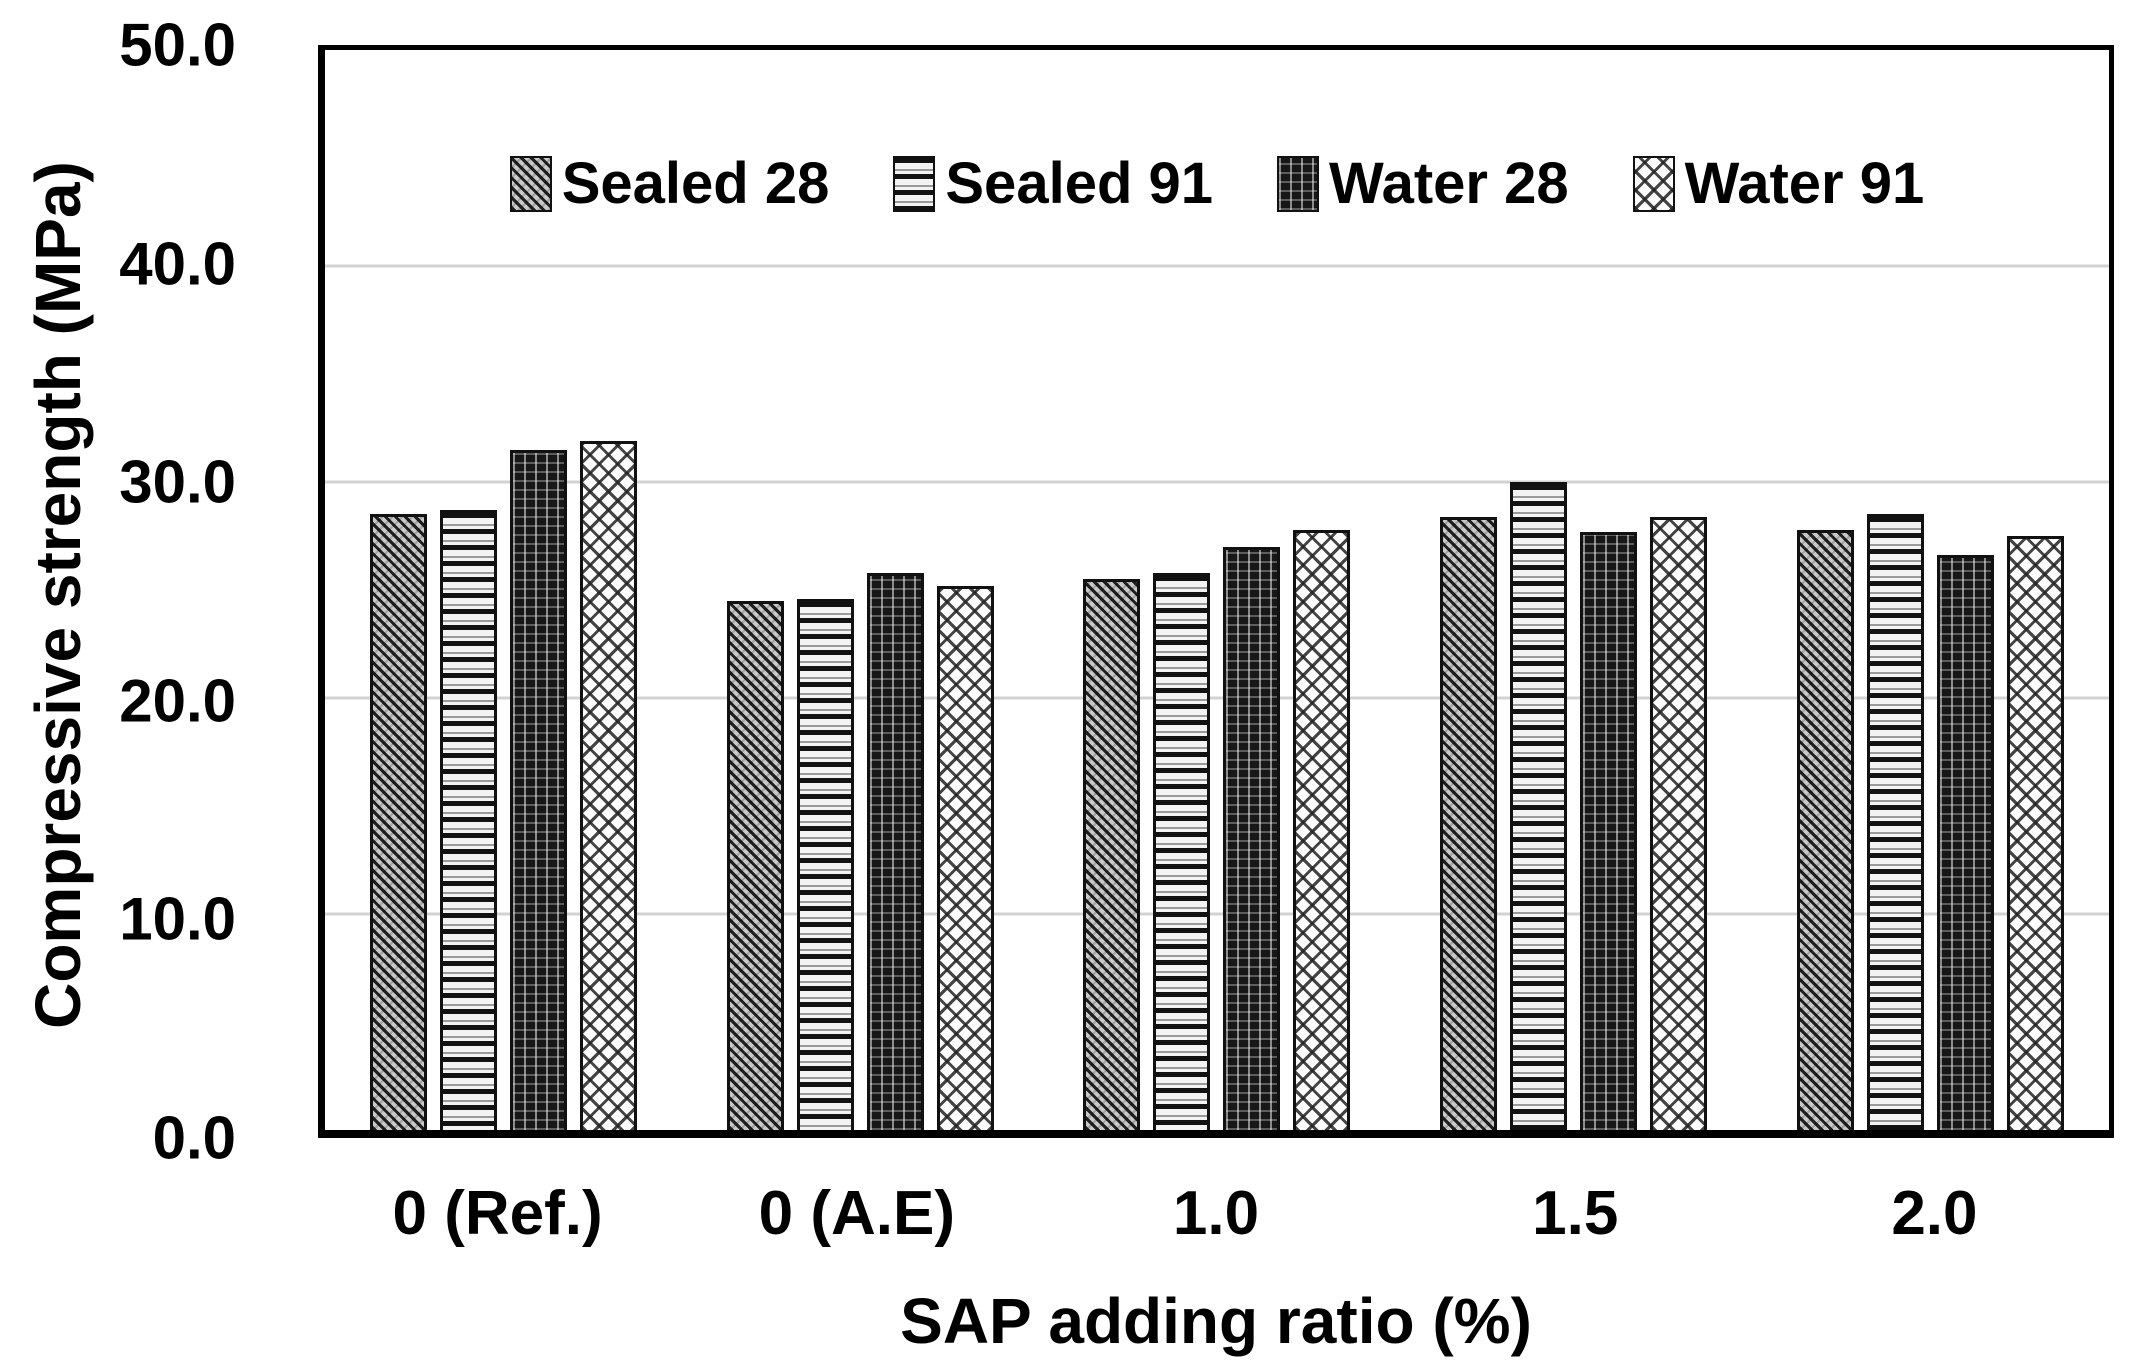  Describe the element at coordinates (914, 183) in the screenshot. I see `legend-swatch-horizontal-lines` at that location.